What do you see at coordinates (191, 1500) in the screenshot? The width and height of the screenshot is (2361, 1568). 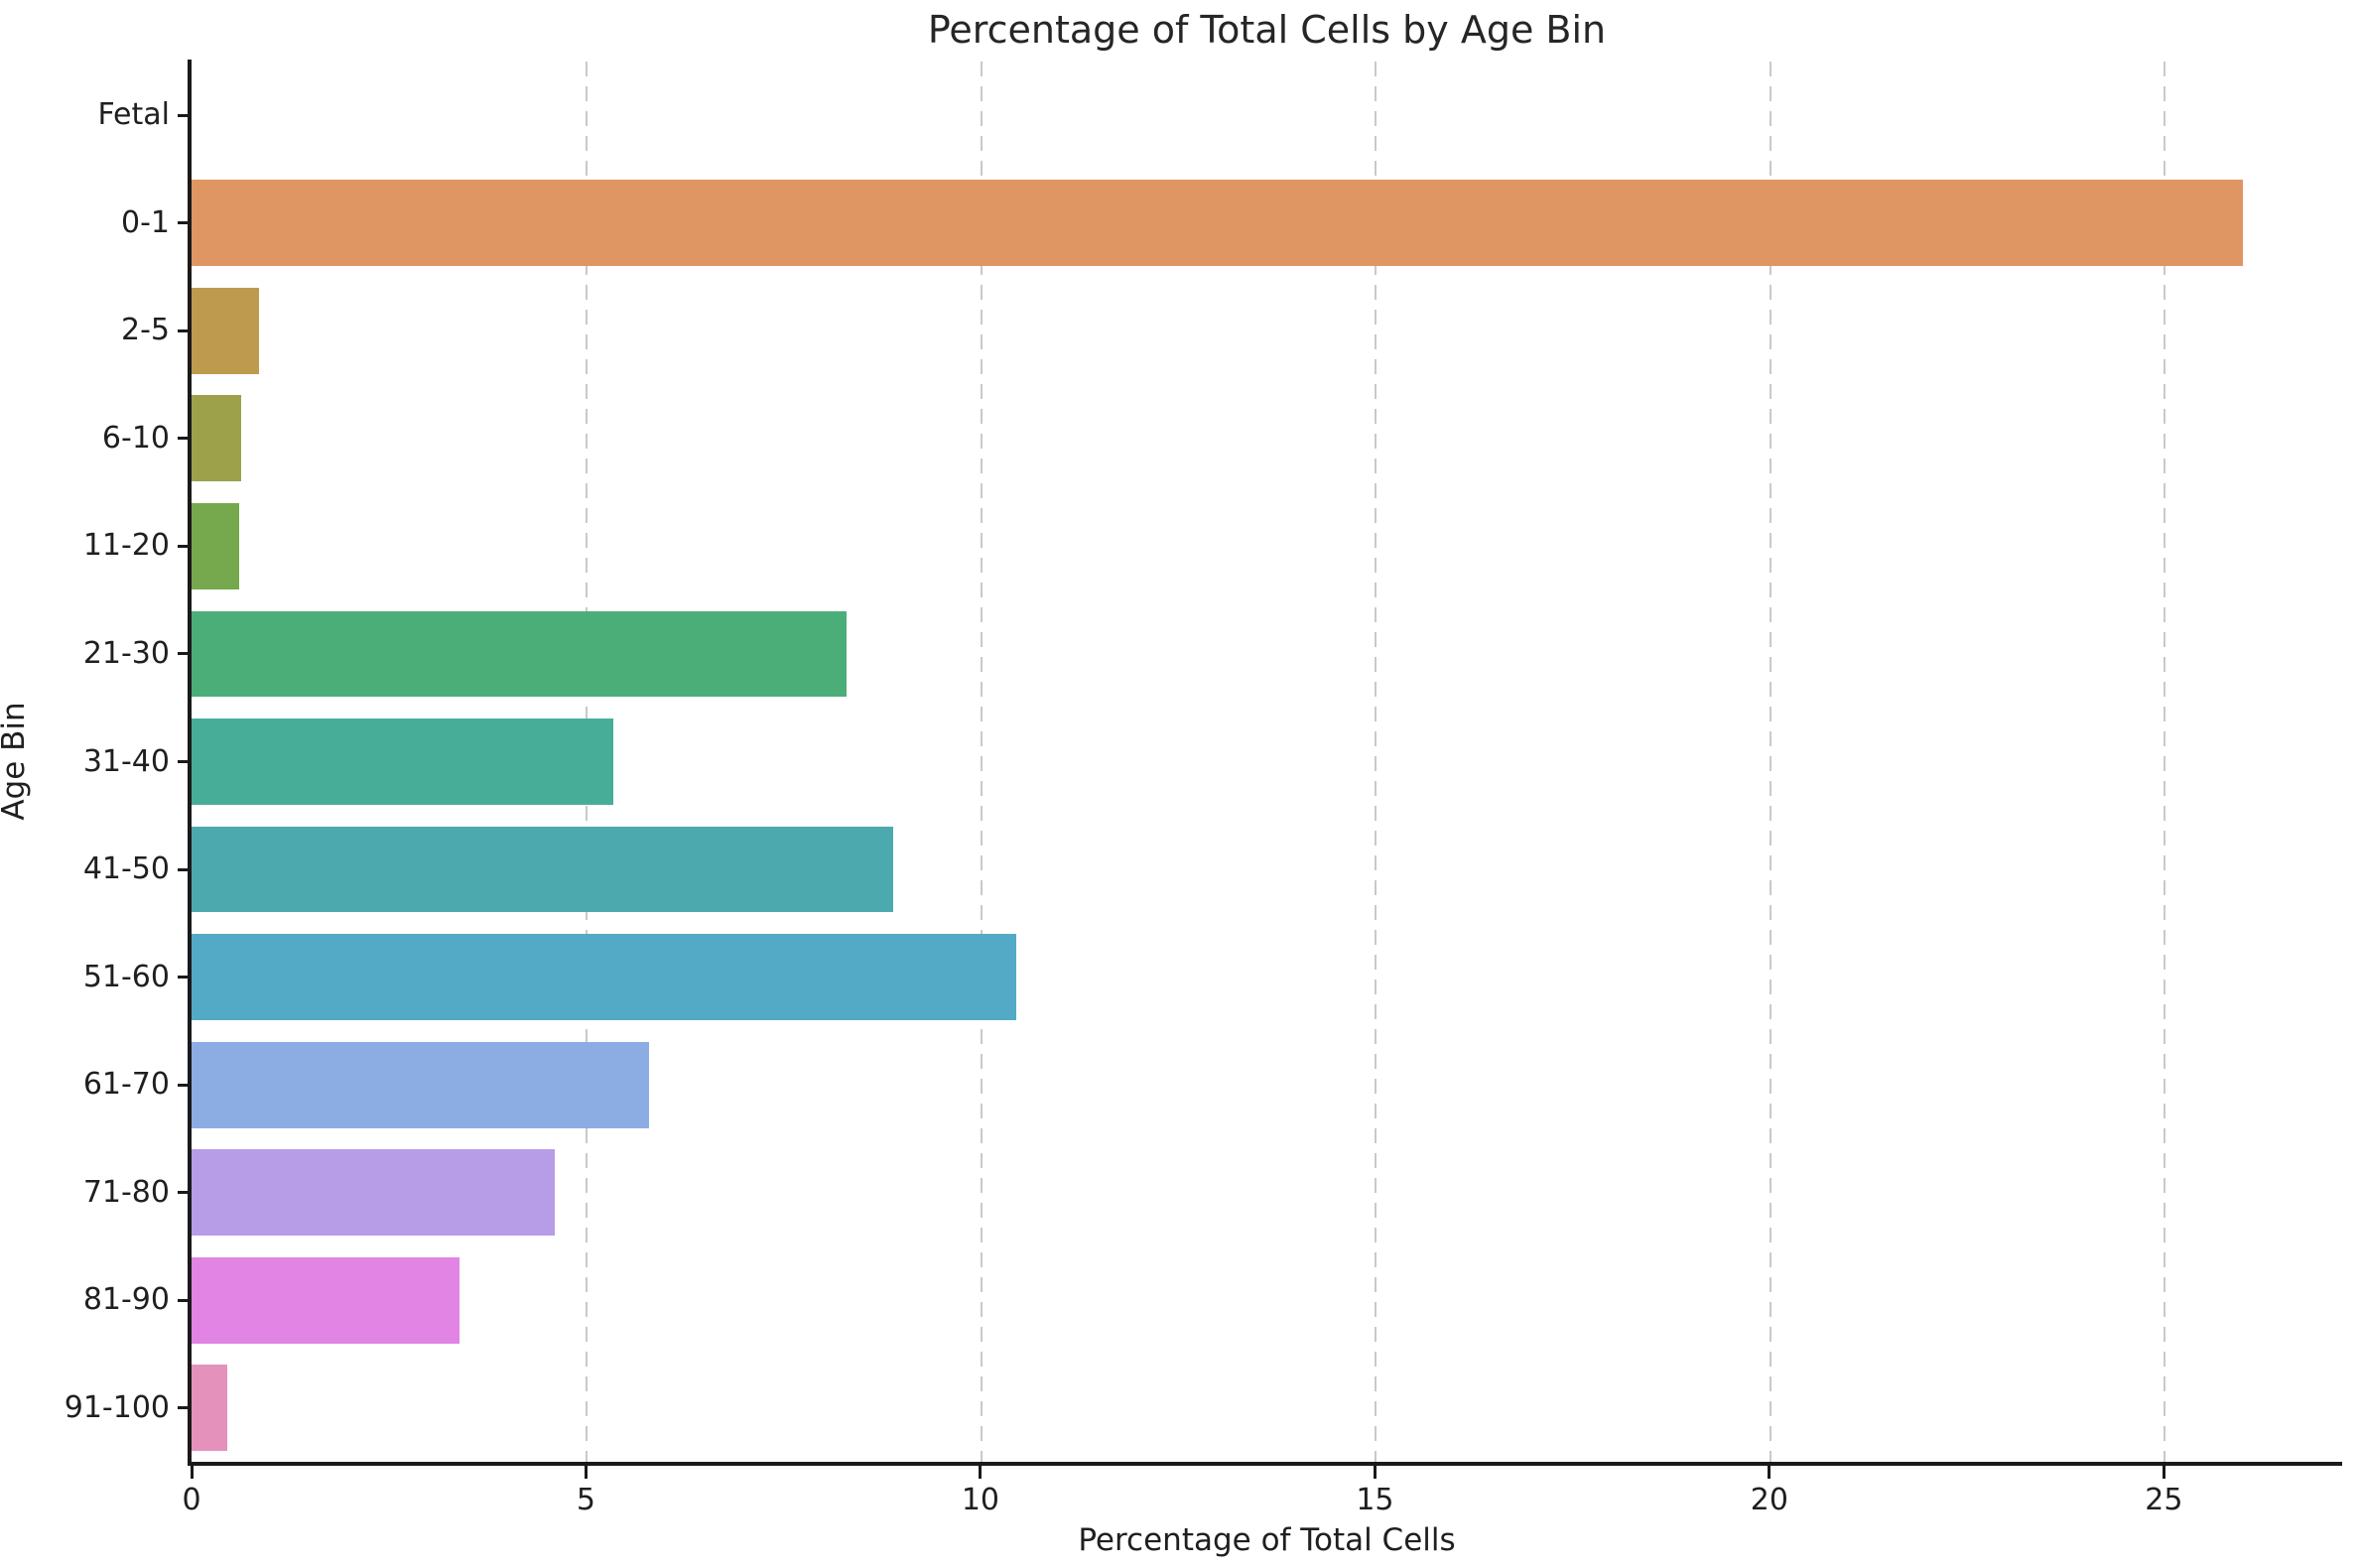 I see `x-tick-label-0: 0` at bounding box center [191, 1500].